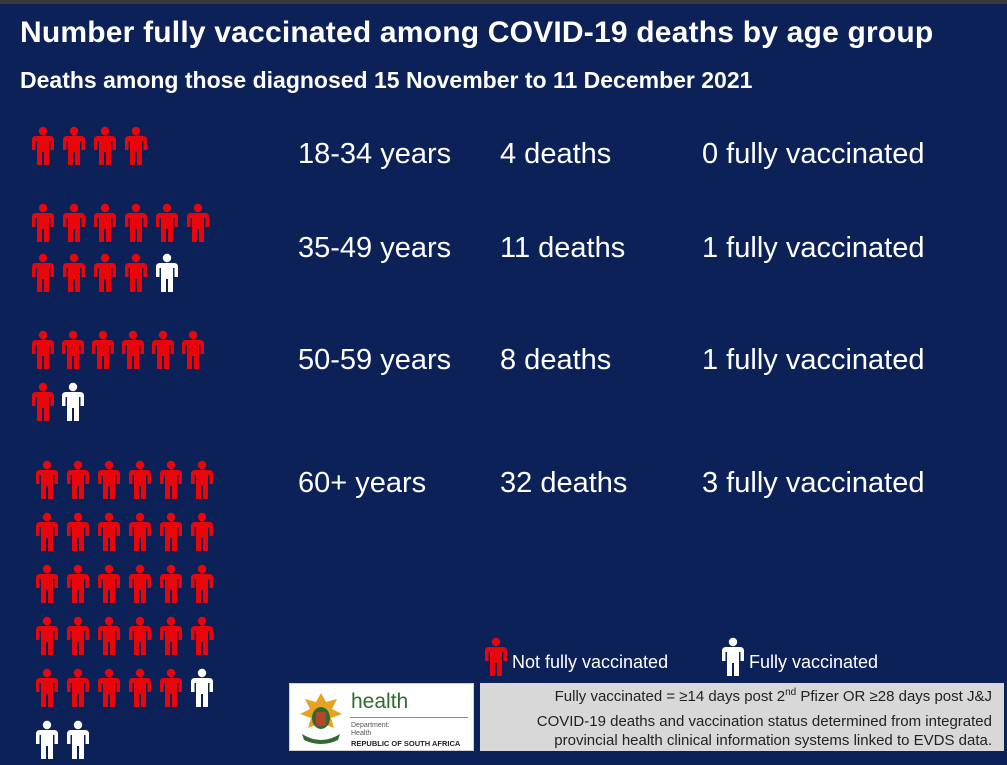 The width and height of the screenshot is (1007, 765). Describe the element at coordinates (894, 696) in the screenshot. I see `definition-part-b: Pfizer OR ≥28 days post J&J` at that location.